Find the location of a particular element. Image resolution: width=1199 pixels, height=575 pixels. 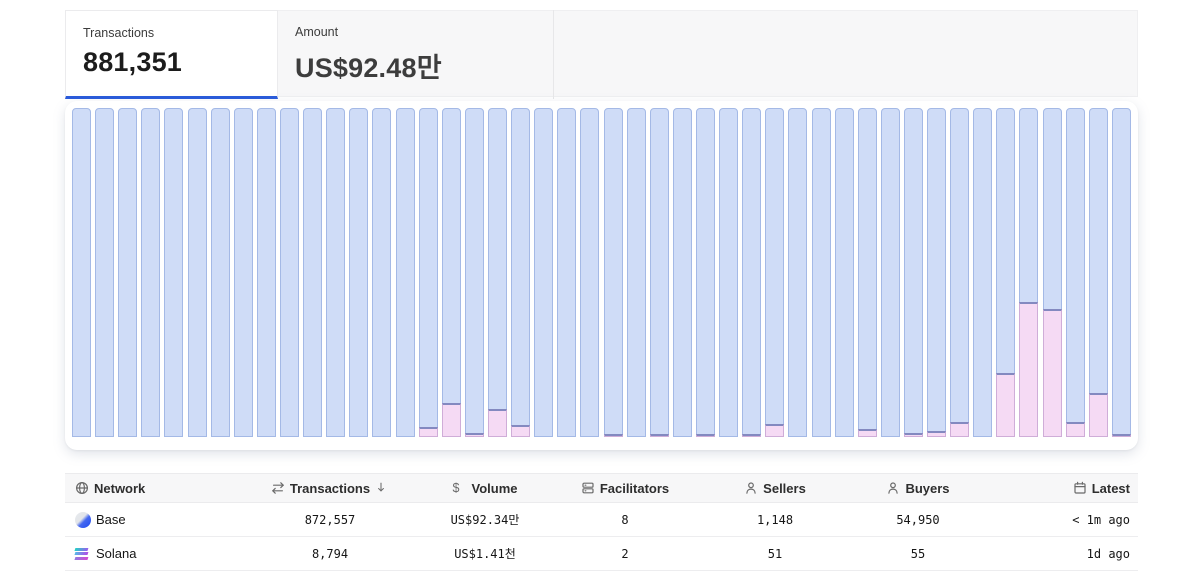

column-label: Transactions is located at coordinates (330, 488).